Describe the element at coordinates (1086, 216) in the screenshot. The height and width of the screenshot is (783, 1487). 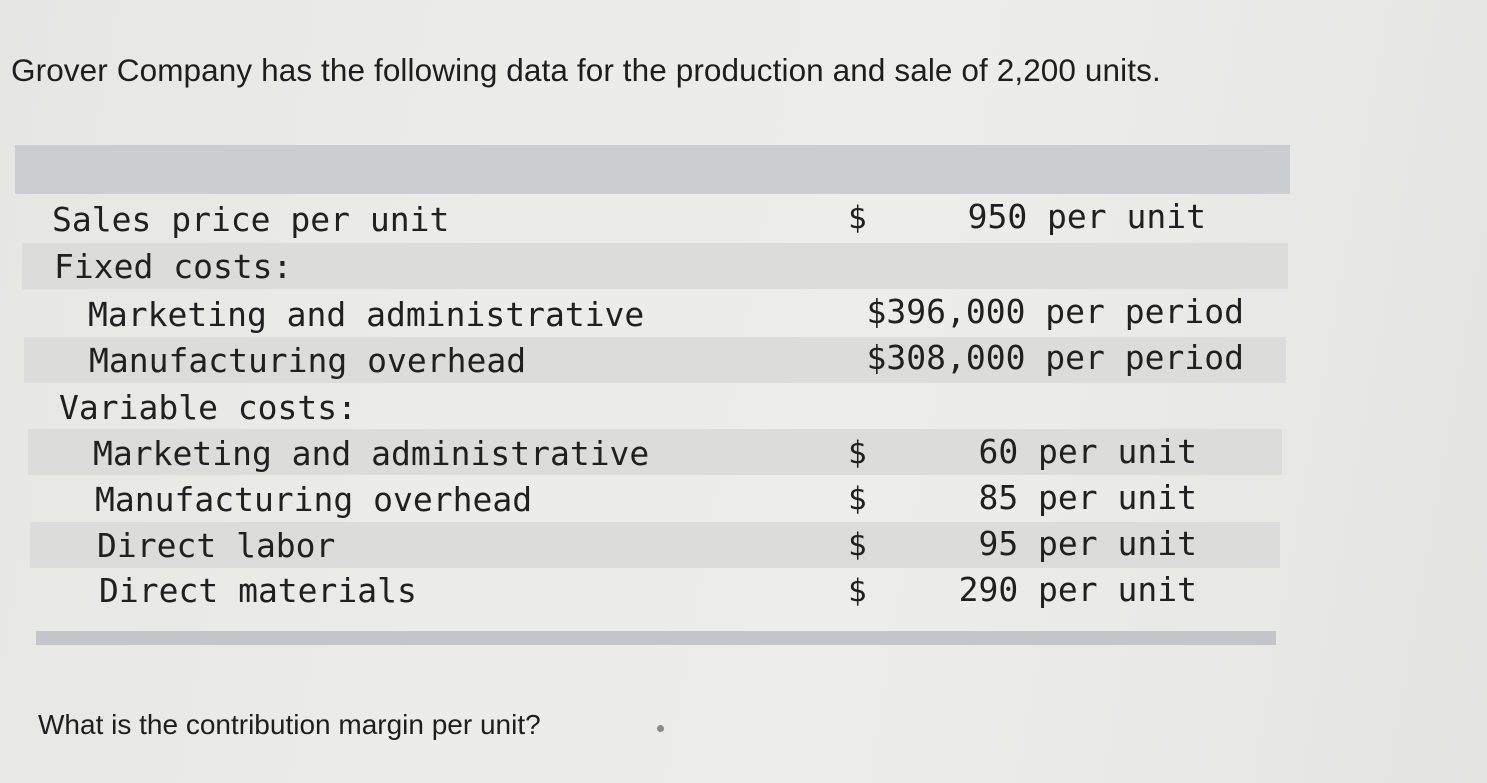
I see `row-amount: 950 per unit` at that location.